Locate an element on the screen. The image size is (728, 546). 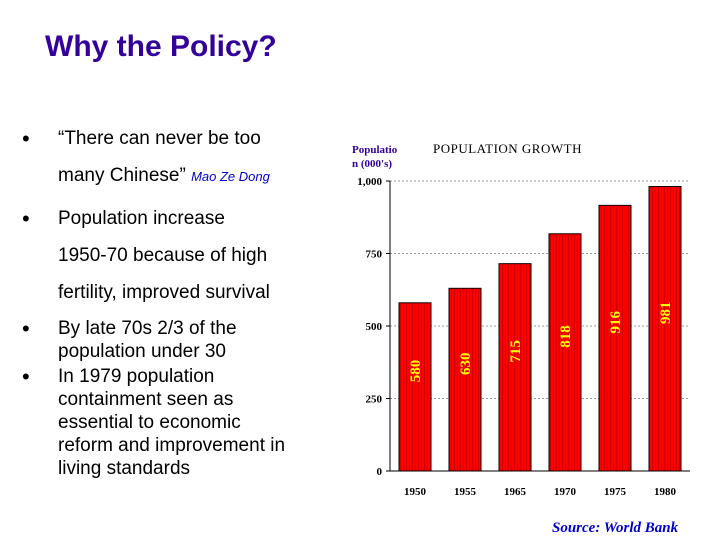
x-tick-label: 1950 is located at coordinates (415, 492).